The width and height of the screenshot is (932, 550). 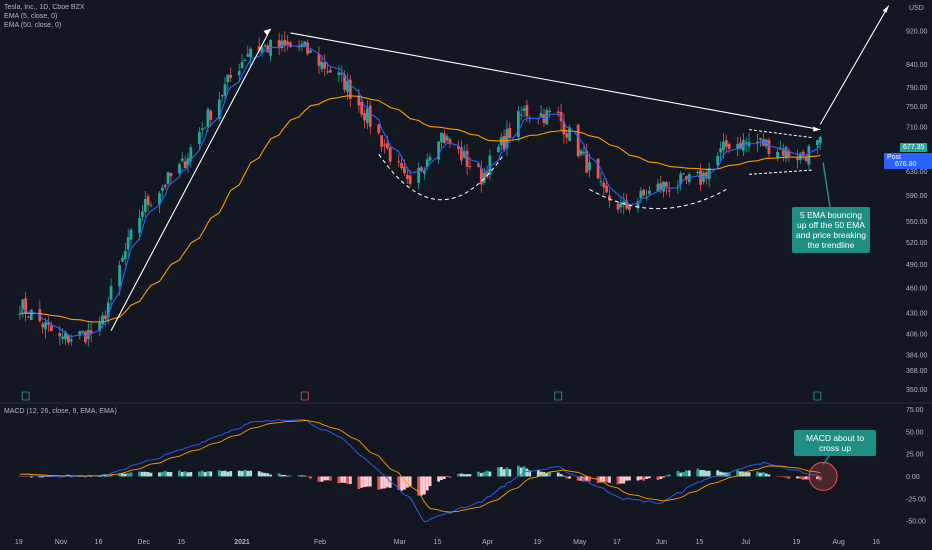 I want to click on cup-right-arc, so click(x=658, y=198).